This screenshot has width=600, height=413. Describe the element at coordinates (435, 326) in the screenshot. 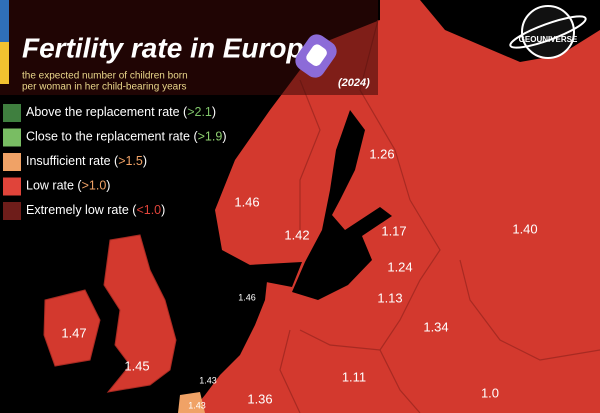

I see `map-label: 1.34` at that location.